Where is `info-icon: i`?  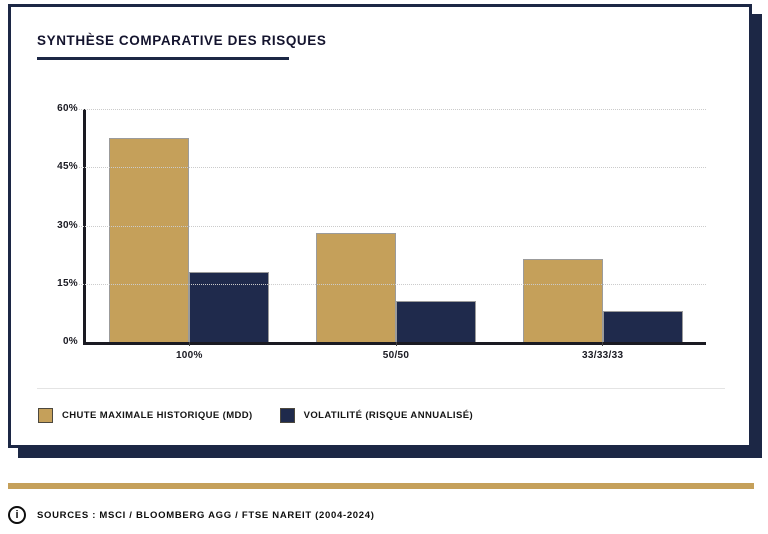 info-icon: i is located at coordinates (17, 515).